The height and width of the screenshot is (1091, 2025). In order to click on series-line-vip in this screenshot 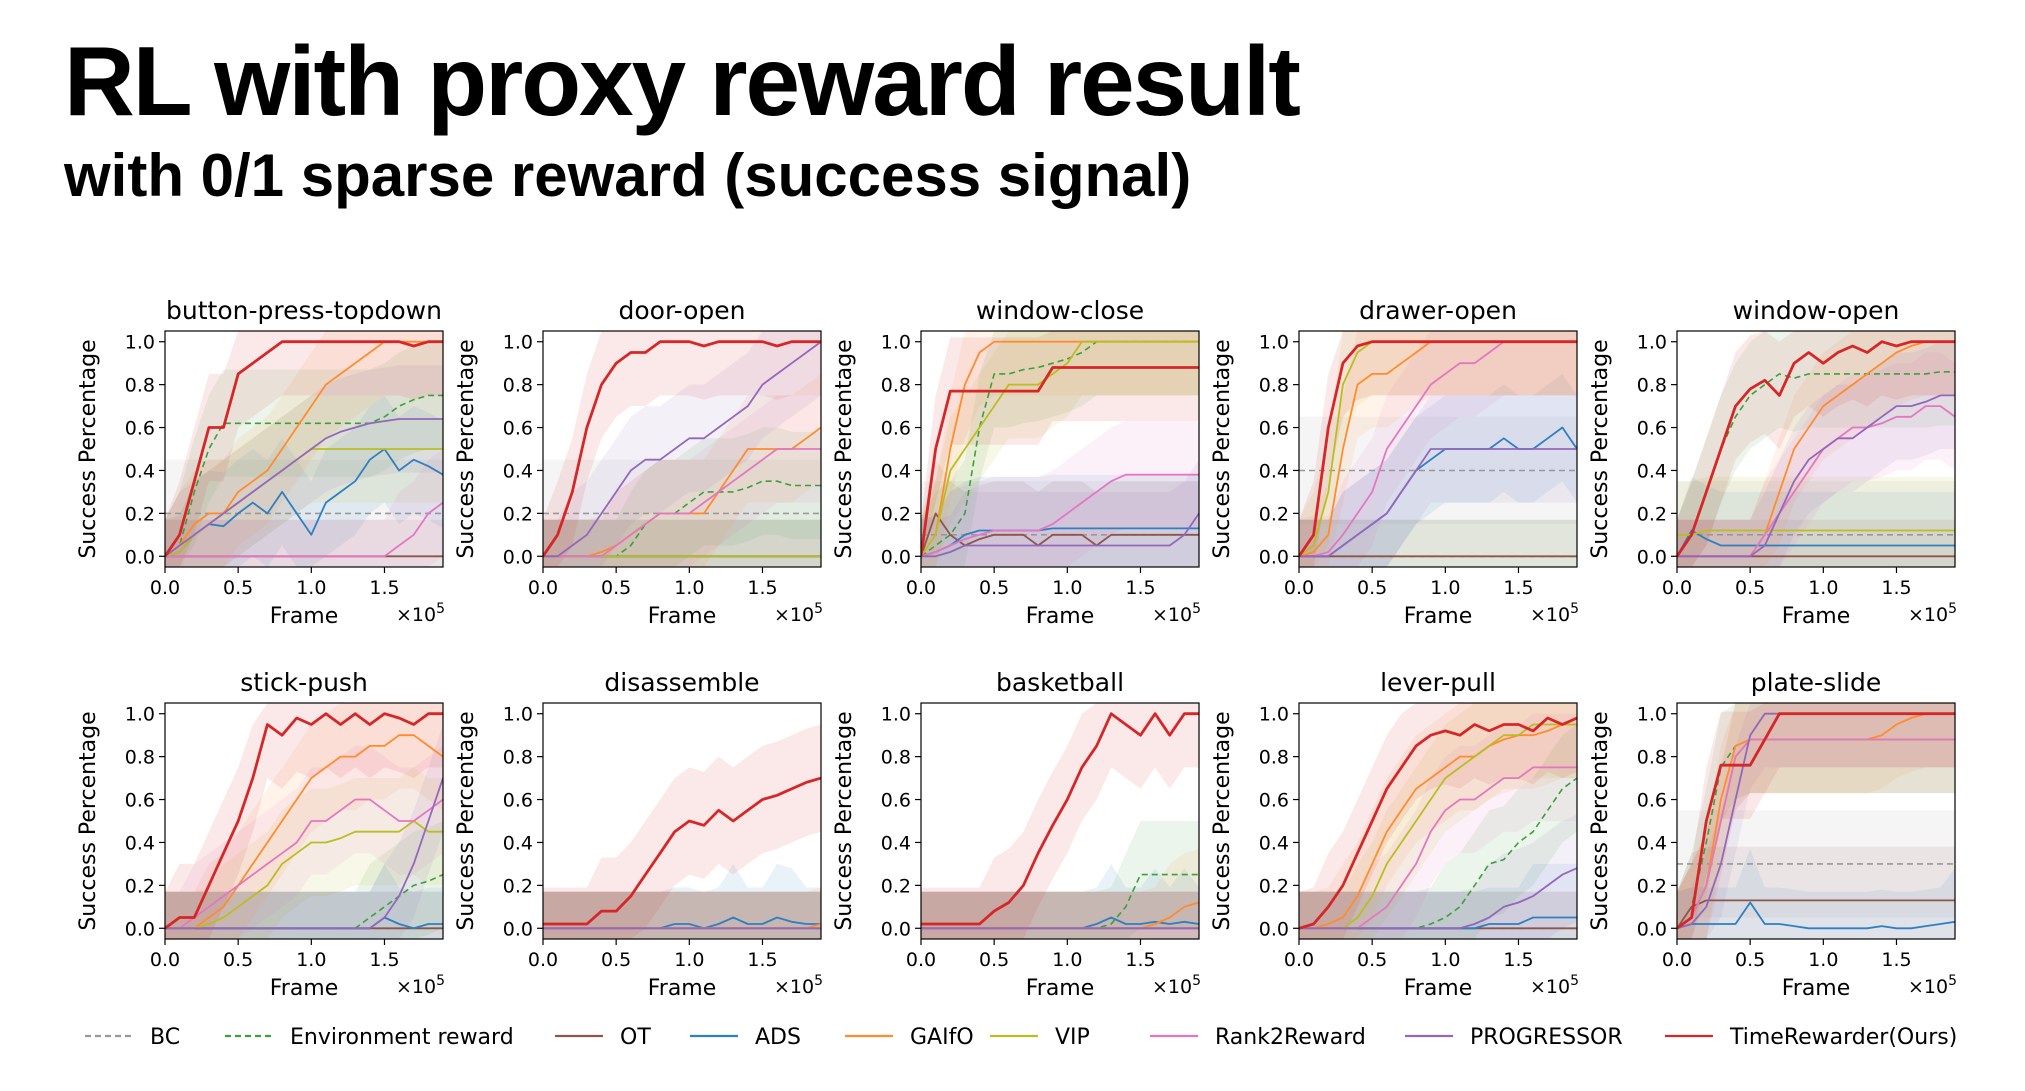, I will do `click(1438, 826)`.